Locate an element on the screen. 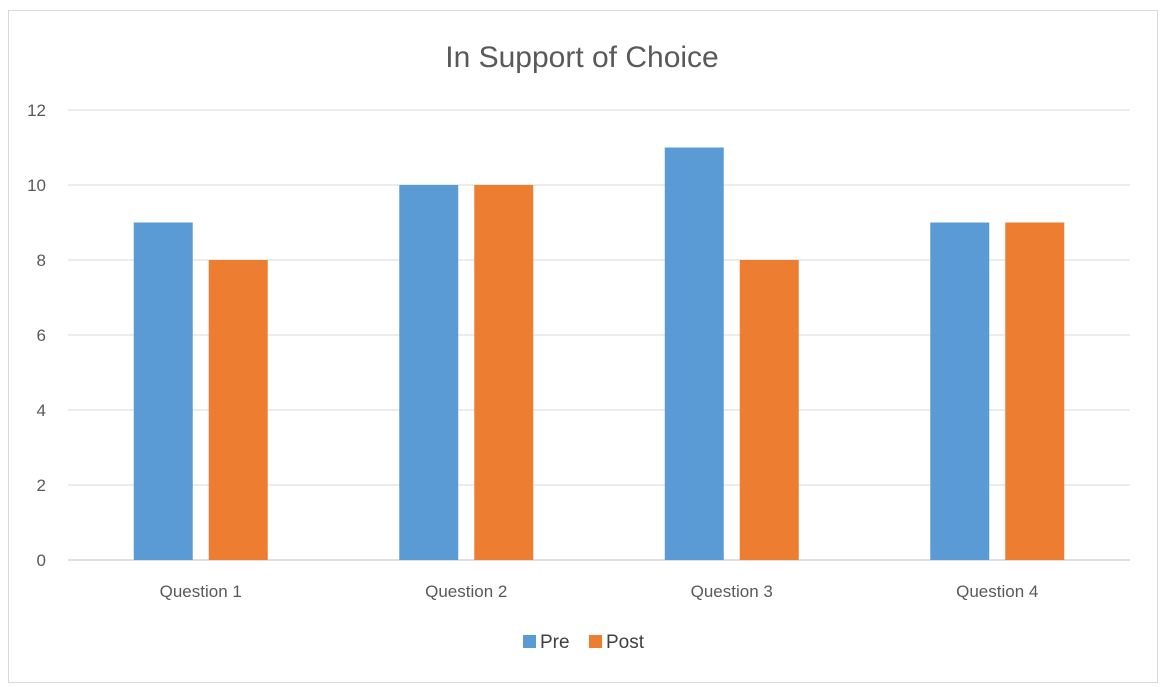 This screenshot has height=687, width=1160. legend-label-post: Post is located at coordinates (625, 642).